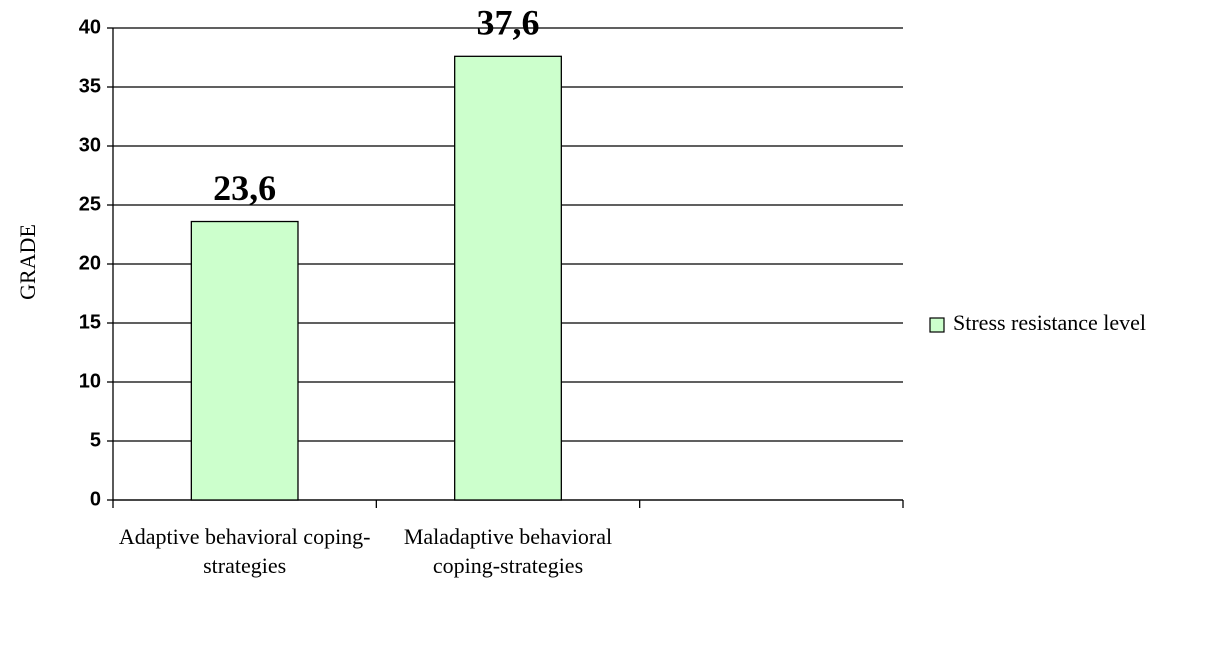 This screenshot has width=1219, height=645. I want to click on y-tick-label: 35, so click(90, 86).